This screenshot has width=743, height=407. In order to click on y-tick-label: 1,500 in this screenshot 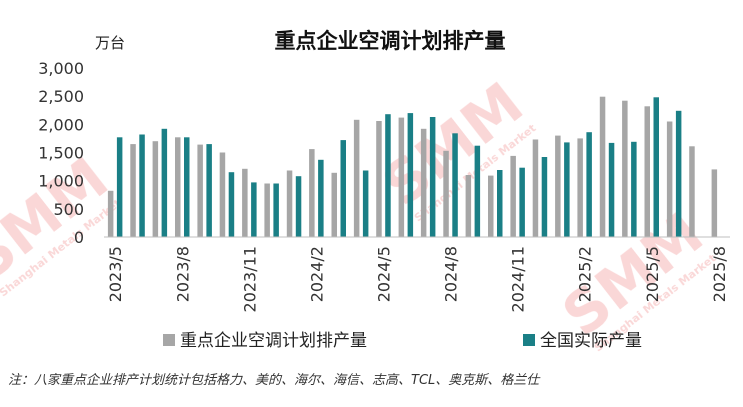, I will do `click(61, 153)`.